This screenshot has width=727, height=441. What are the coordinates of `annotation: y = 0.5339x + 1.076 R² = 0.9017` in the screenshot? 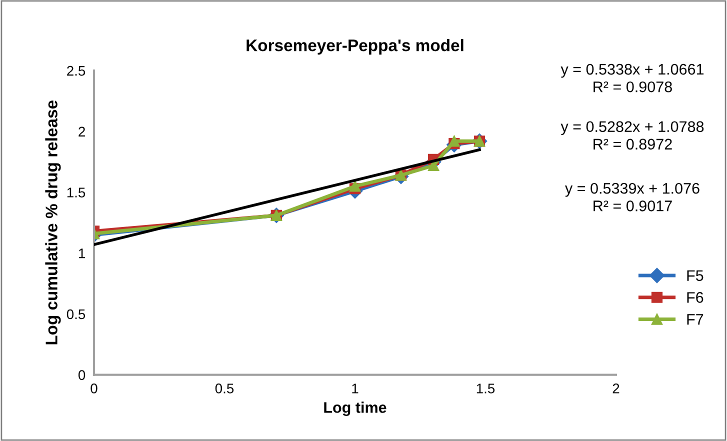 It's located at (632, 197).